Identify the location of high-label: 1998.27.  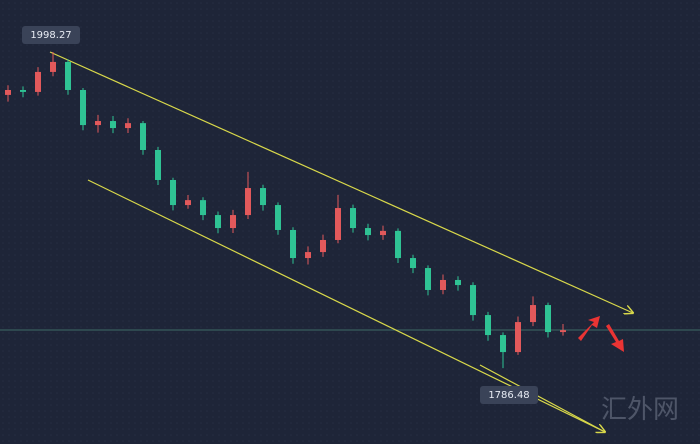
(50, 35).